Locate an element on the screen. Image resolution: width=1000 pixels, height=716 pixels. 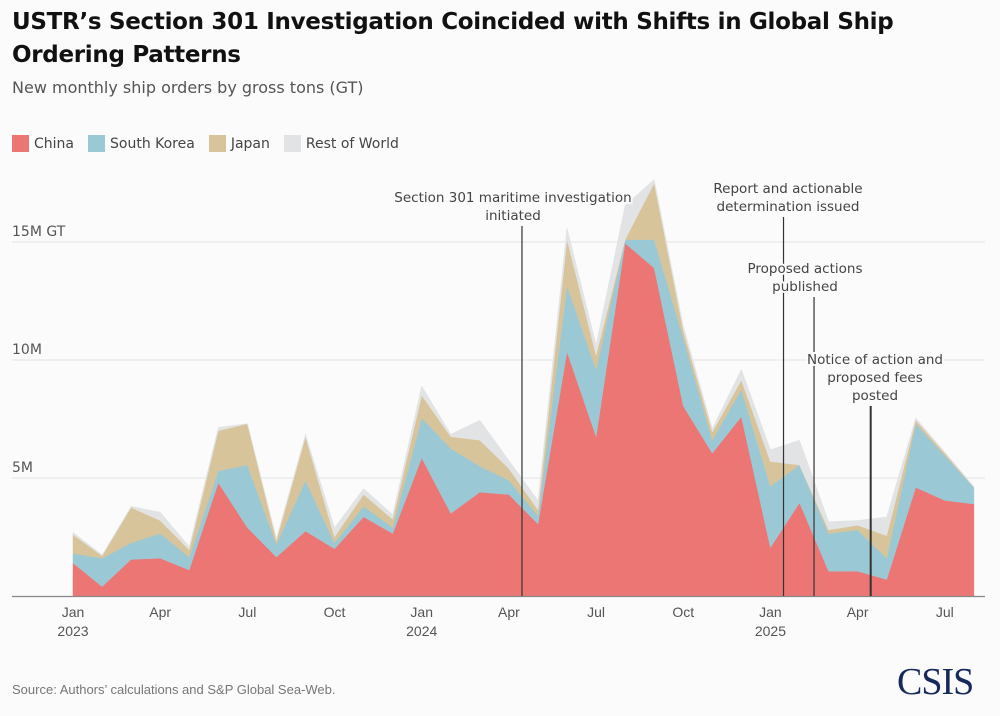
x-tick-year-label: 2024 is located at coordinates (421, 631).